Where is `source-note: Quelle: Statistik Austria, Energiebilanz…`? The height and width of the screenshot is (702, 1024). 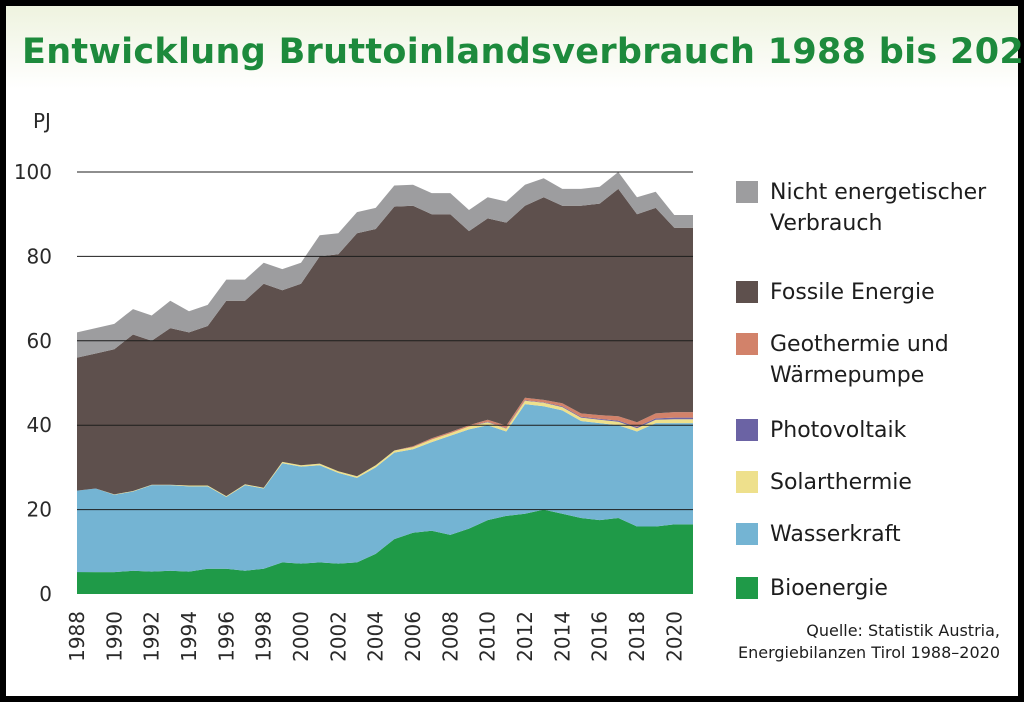 source-note: Quelle: Statistik Austria, Energiebilanz… is located at coordinates (869, 642).